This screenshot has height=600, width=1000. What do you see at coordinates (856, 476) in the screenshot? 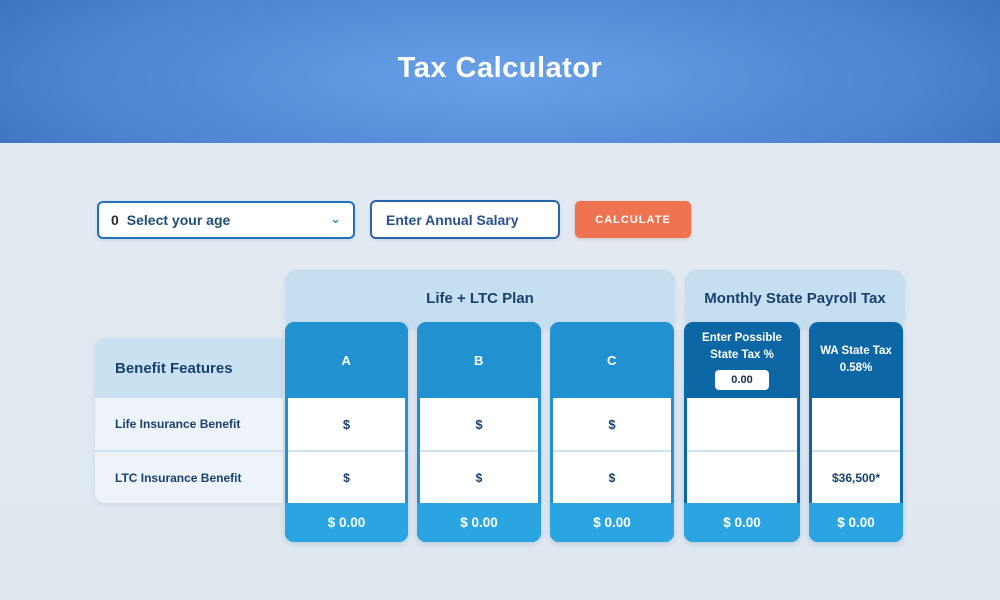
I see `cell-ltc-benefit-wa: $36,500*` at bounding box center [856, 476].